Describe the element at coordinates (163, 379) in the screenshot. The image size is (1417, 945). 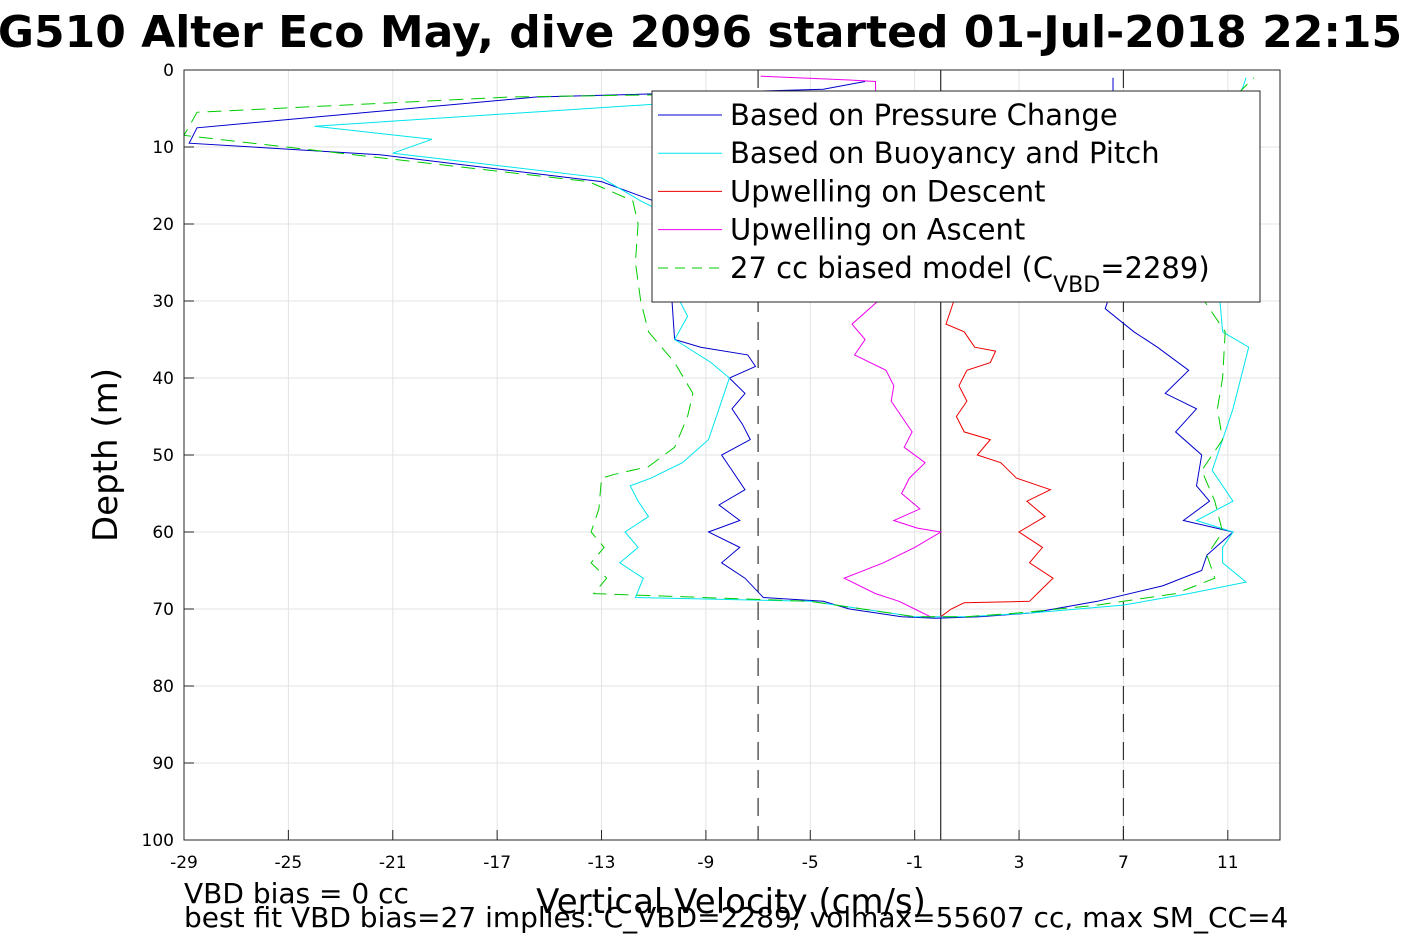
I see `y-tick-label: 40` at that location.